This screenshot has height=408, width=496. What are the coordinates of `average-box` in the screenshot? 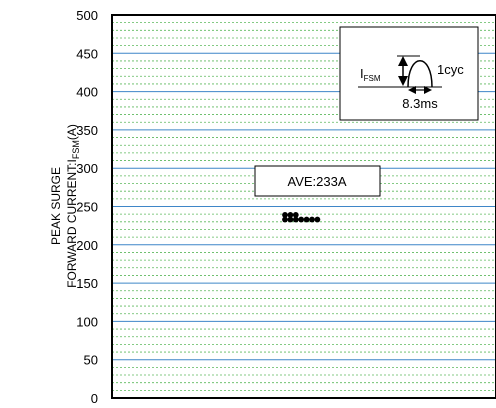 It's located at (317, 181).